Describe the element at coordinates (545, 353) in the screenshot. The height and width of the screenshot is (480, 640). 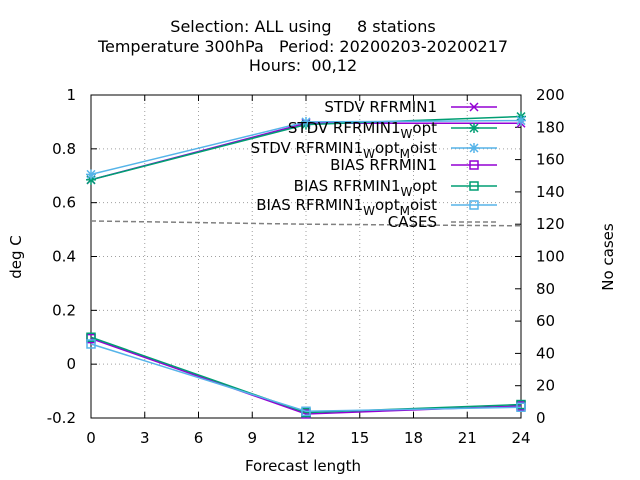
I see `y2-tick-label: 40` at that location.